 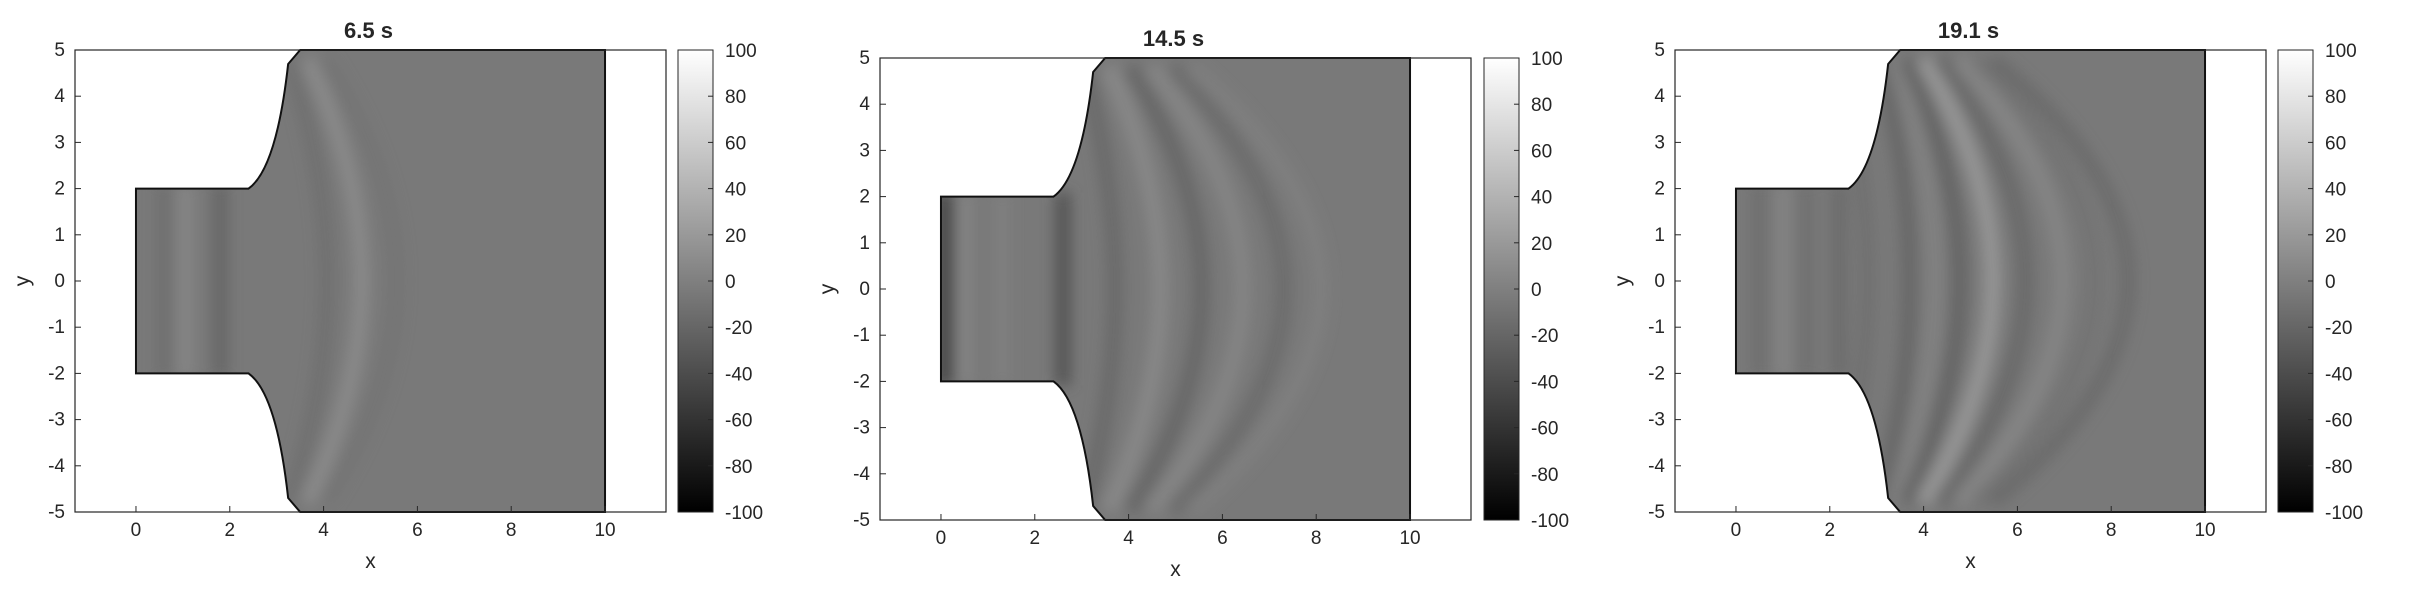 I want to click on colorbar-tick-label: 20, so click(x=2335, y=236).